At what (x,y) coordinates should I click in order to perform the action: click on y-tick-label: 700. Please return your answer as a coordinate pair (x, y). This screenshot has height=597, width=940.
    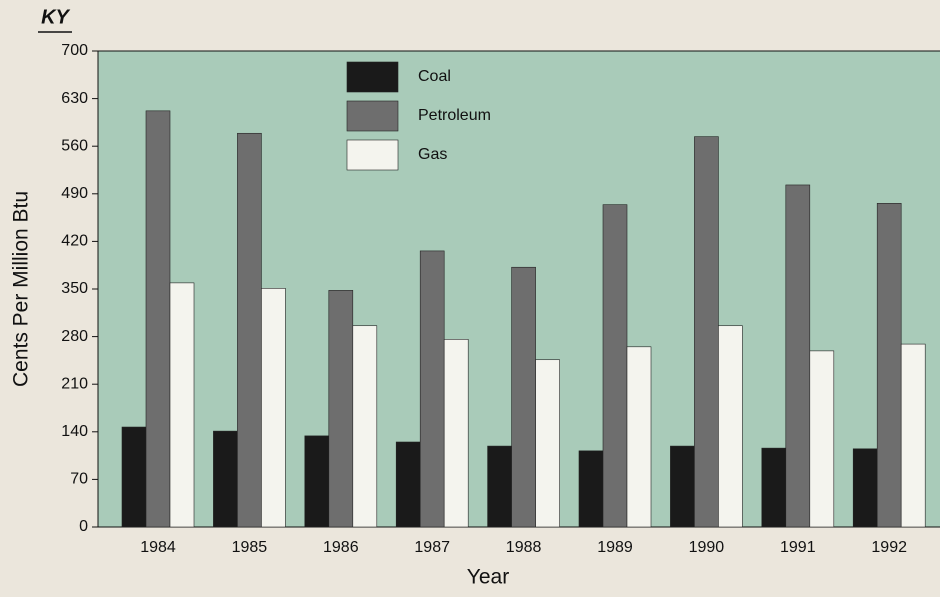
    Looking at the image, I should click on (74, 50).